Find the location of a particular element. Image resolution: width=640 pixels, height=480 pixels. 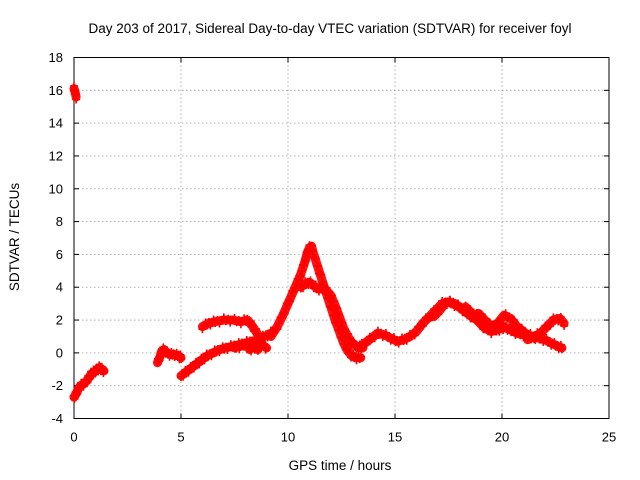

y-tick-label: -2 is located at coordinates (57, 385).